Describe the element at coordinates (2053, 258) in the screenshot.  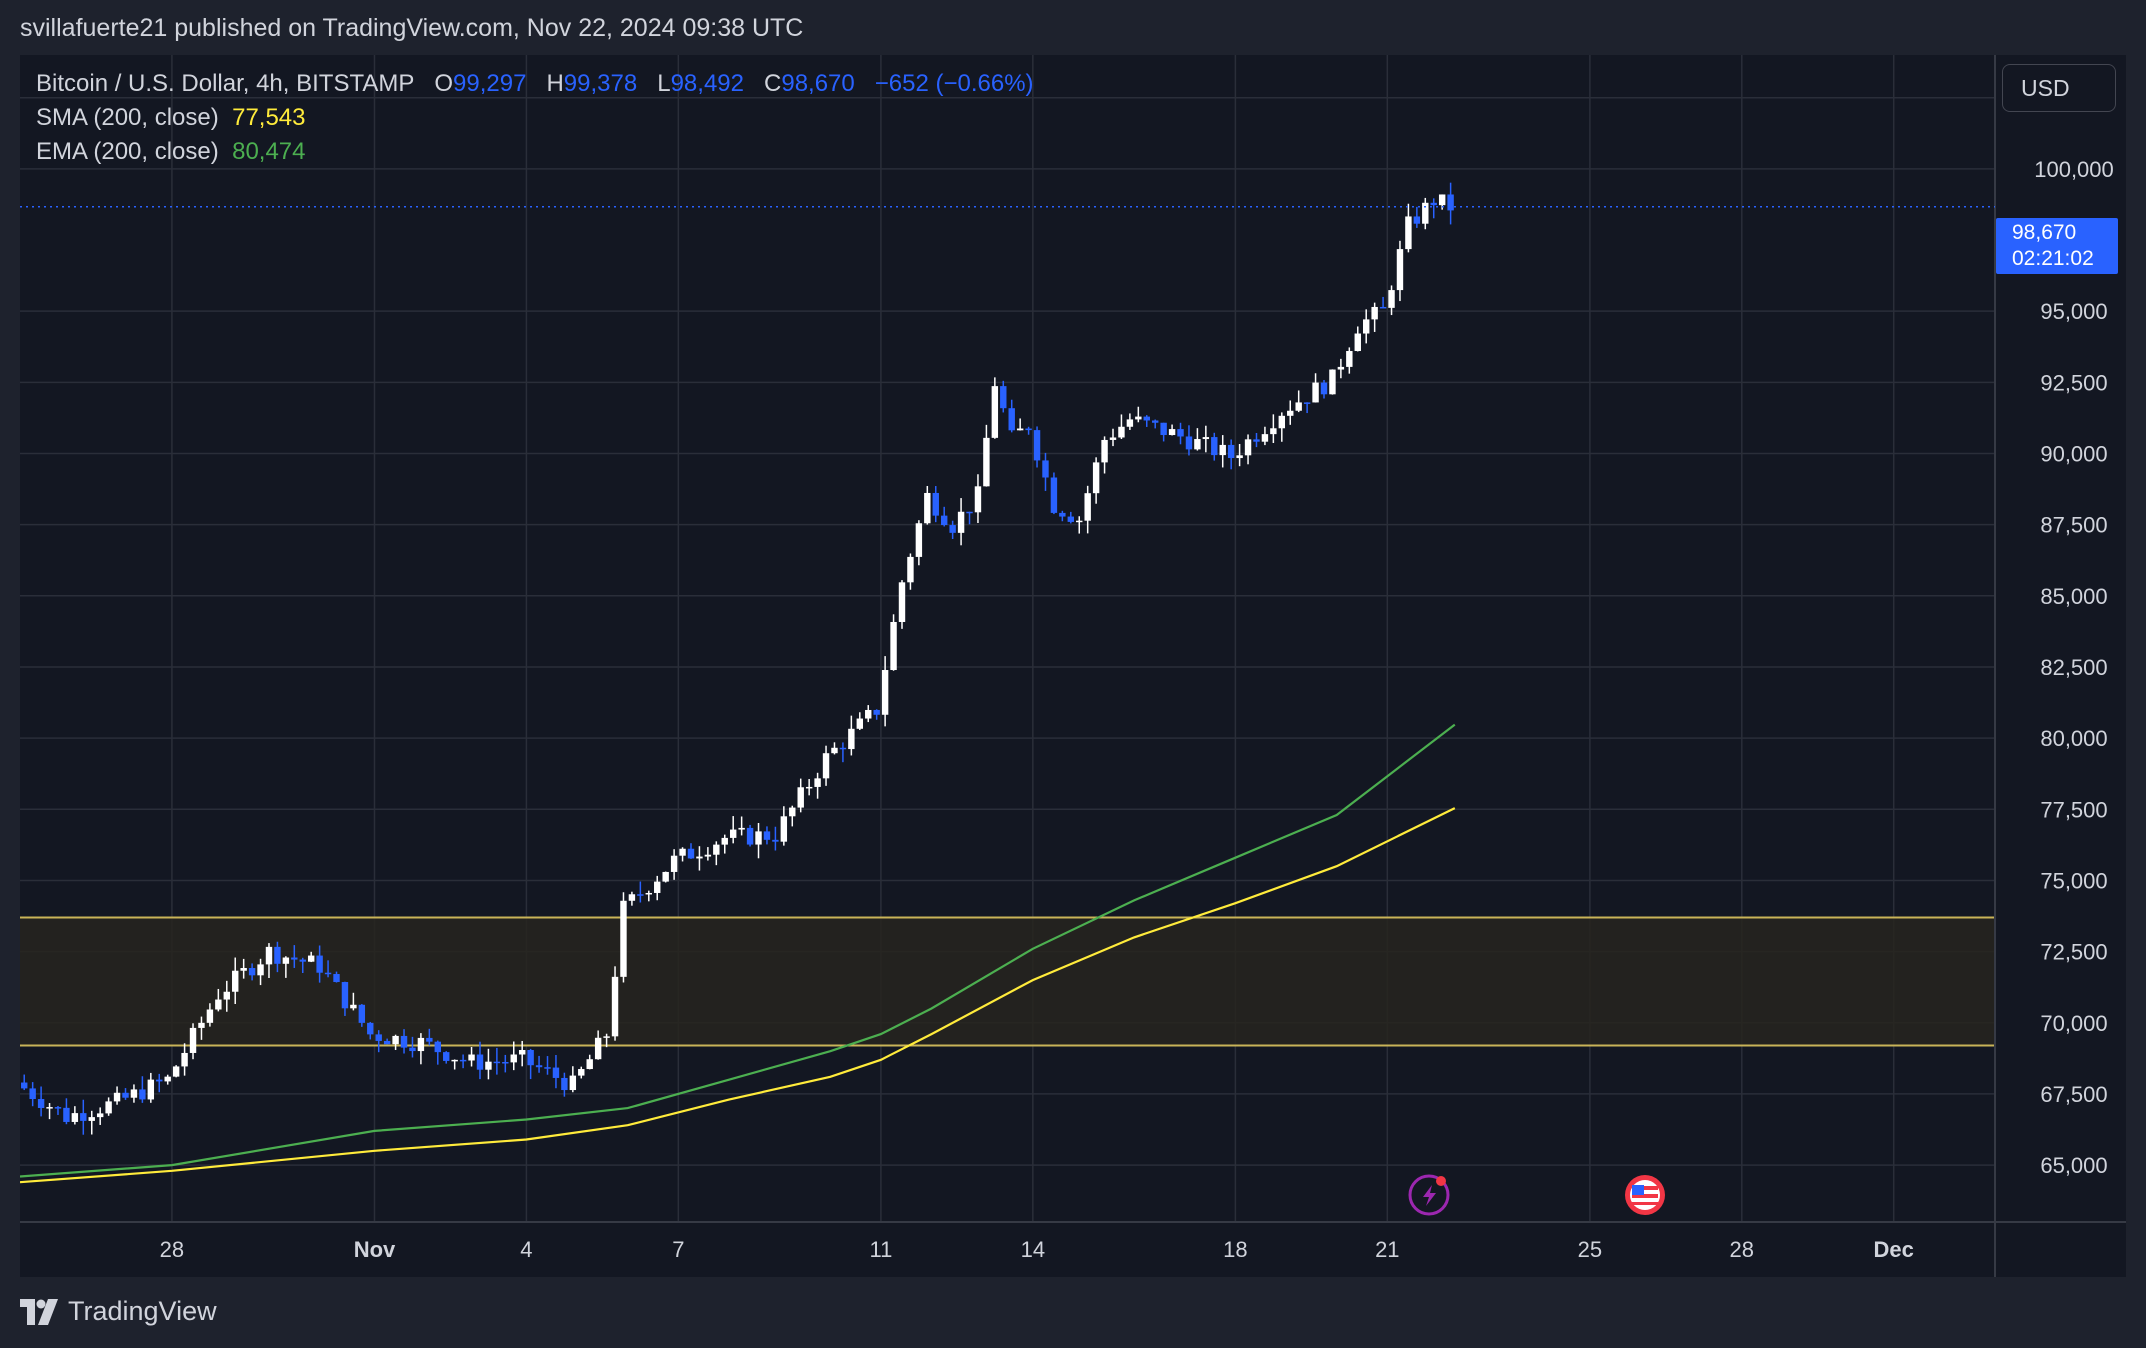
I see `candle-countdown: 02:21:02` at that location.